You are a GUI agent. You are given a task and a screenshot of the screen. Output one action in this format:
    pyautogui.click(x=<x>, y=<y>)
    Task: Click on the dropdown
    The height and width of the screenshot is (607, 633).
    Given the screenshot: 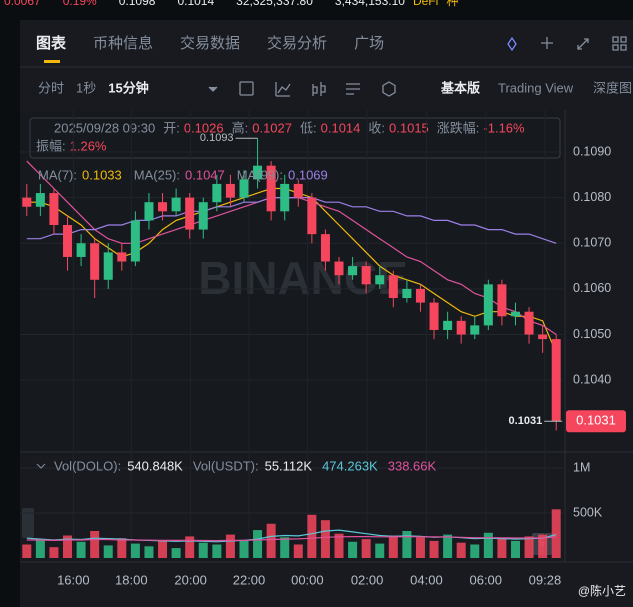 What is the action you would take?
    pyautogui.click(x=213, y=89)
    